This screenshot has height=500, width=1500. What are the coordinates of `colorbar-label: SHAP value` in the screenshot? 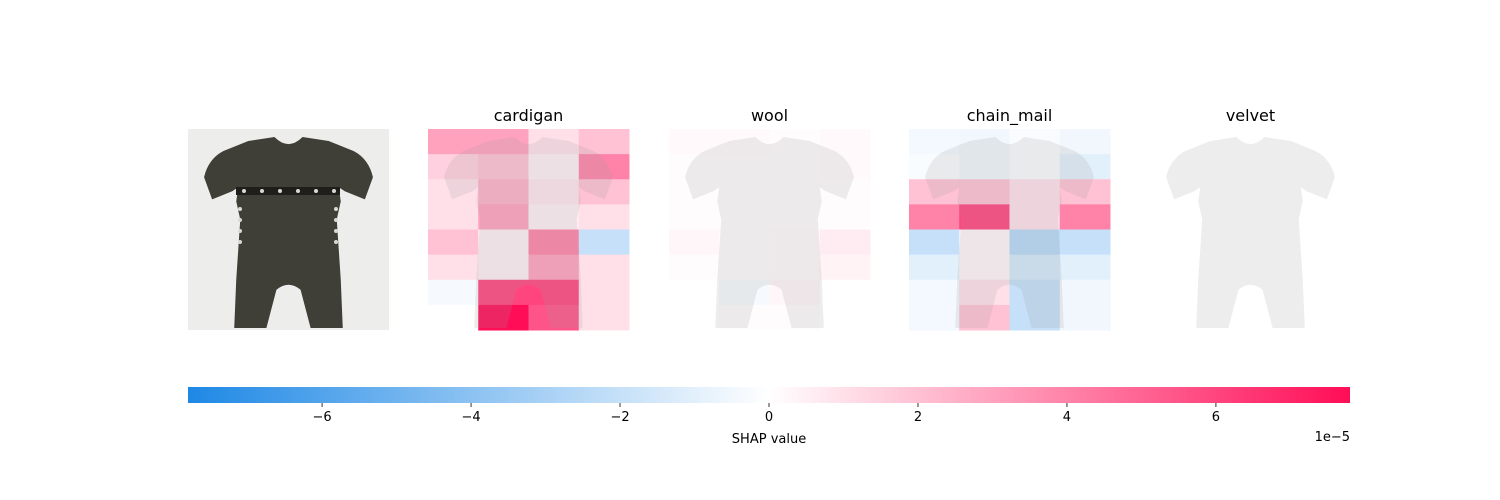 It's located at (769, 439).